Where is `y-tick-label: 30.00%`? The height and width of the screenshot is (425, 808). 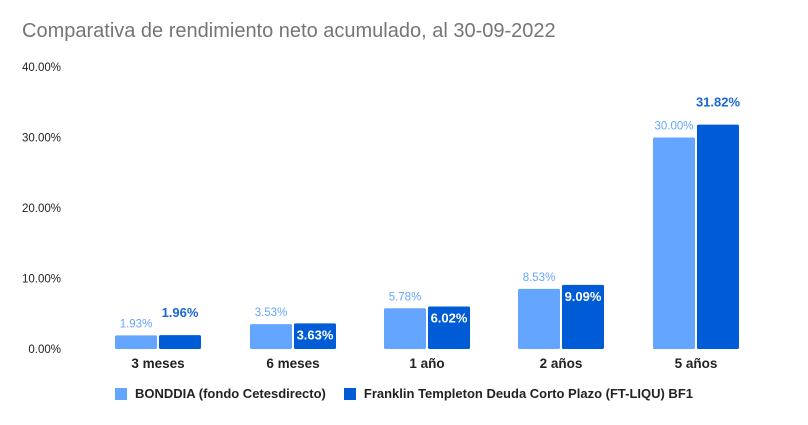
y-tick-label: 30.00% is located at coordinates (41, 139).